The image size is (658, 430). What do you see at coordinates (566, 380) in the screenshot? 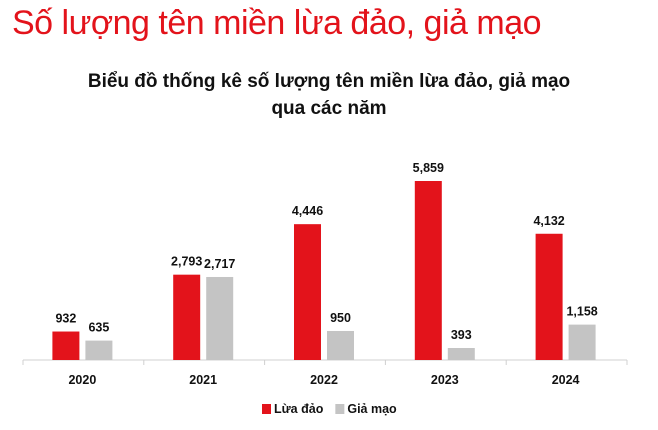
I see `x-tick-label: 2024` at bounding box center [566, 380].